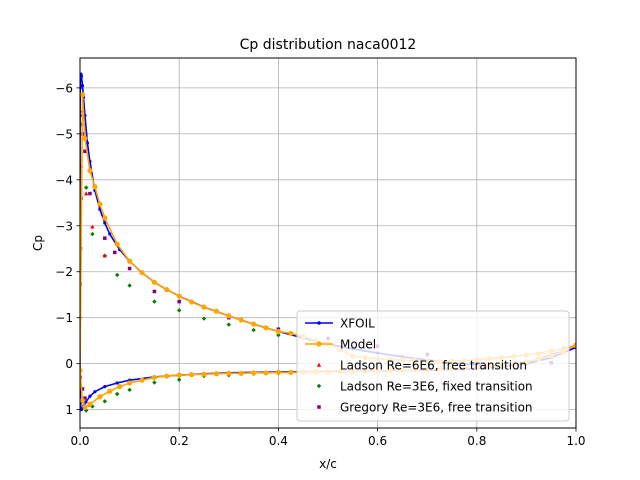  I want to click on legend-entry-model: Model, so click(340, 345).